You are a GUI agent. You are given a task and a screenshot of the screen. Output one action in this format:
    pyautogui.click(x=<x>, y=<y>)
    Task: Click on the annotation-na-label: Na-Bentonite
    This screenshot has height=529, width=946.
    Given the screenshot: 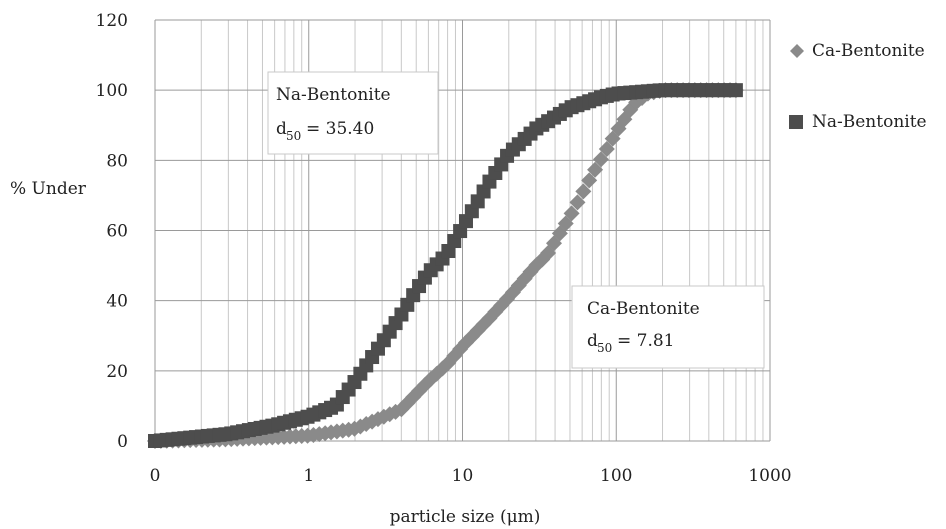 What is the action you would take?
    pyautogui.click(x=333, y=95)
    